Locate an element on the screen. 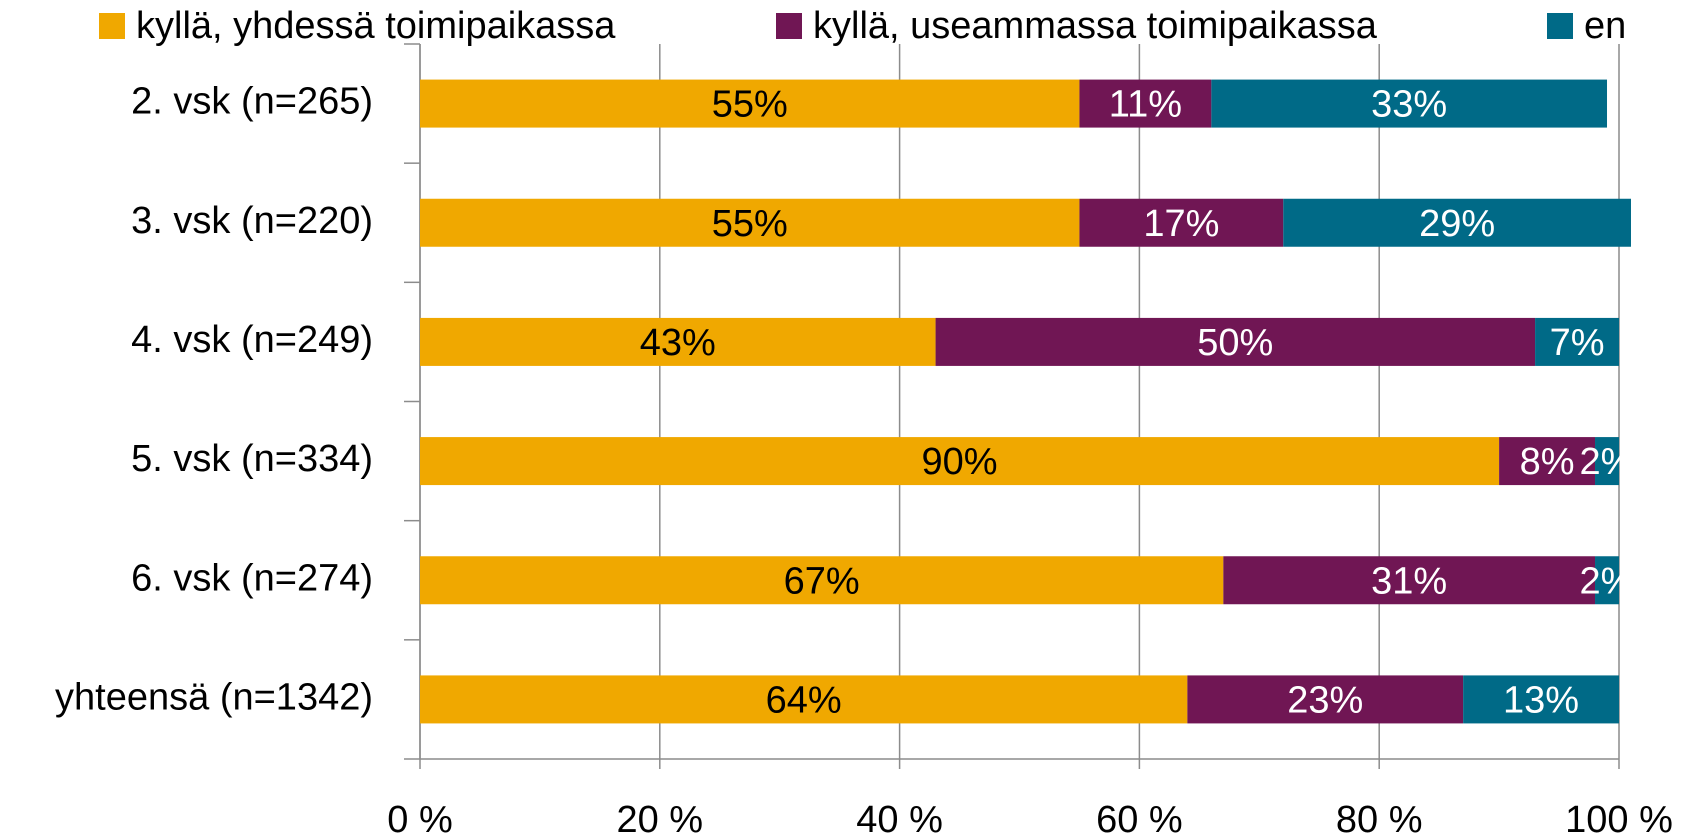 The image size is (1687, 835). data-label: 13% is located at coordinates (1541, 700).